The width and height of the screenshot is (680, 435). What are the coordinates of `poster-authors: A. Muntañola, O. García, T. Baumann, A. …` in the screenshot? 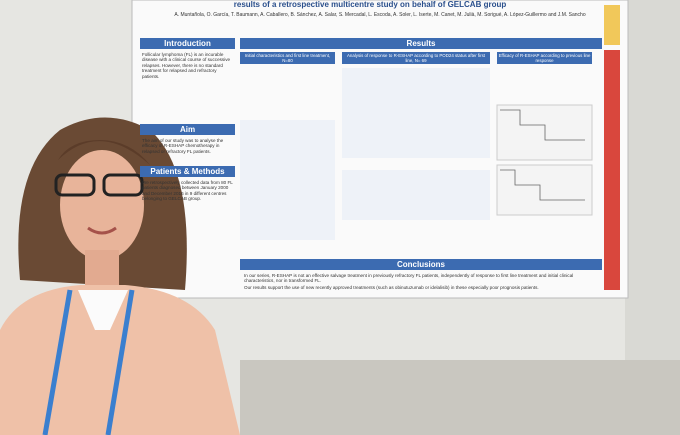 It's located at (380, 15).